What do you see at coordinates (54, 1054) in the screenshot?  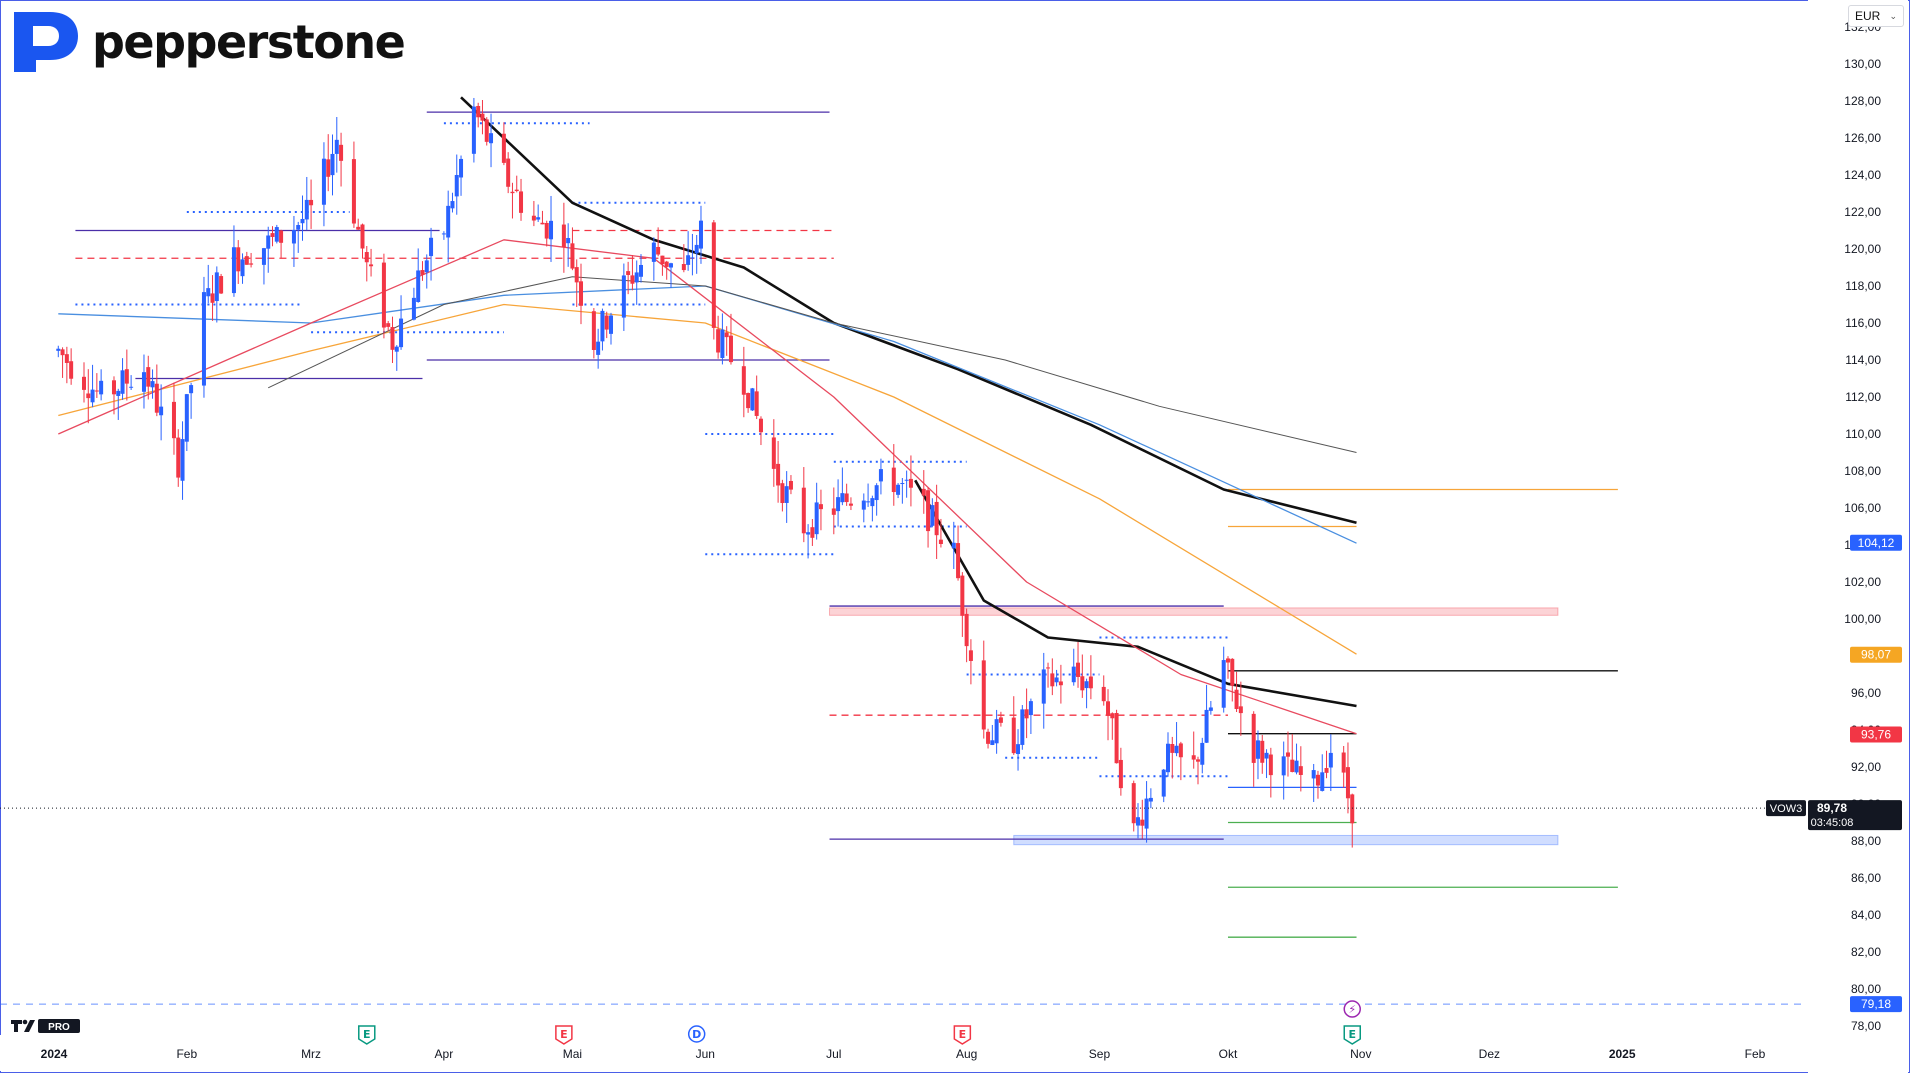 I see `time-tick-label: 2024` at bounding box center [54, 1054].